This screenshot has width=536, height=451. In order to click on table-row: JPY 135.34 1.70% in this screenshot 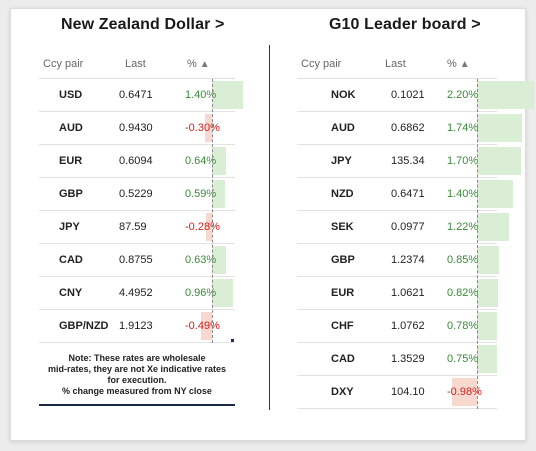, I will do `click(409, 161)`.